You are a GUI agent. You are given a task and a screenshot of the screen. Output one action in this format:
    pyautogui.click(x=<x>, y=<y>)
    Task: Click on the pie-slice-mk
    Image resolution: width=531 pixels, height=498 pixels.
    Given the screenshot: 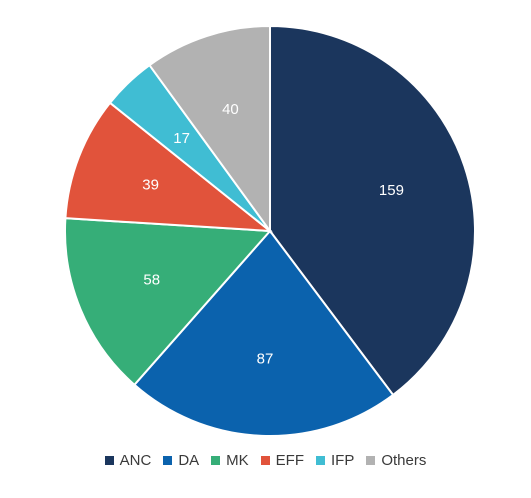 What is the action you would take?
    pyautogui.click(x=168, y=302)
    